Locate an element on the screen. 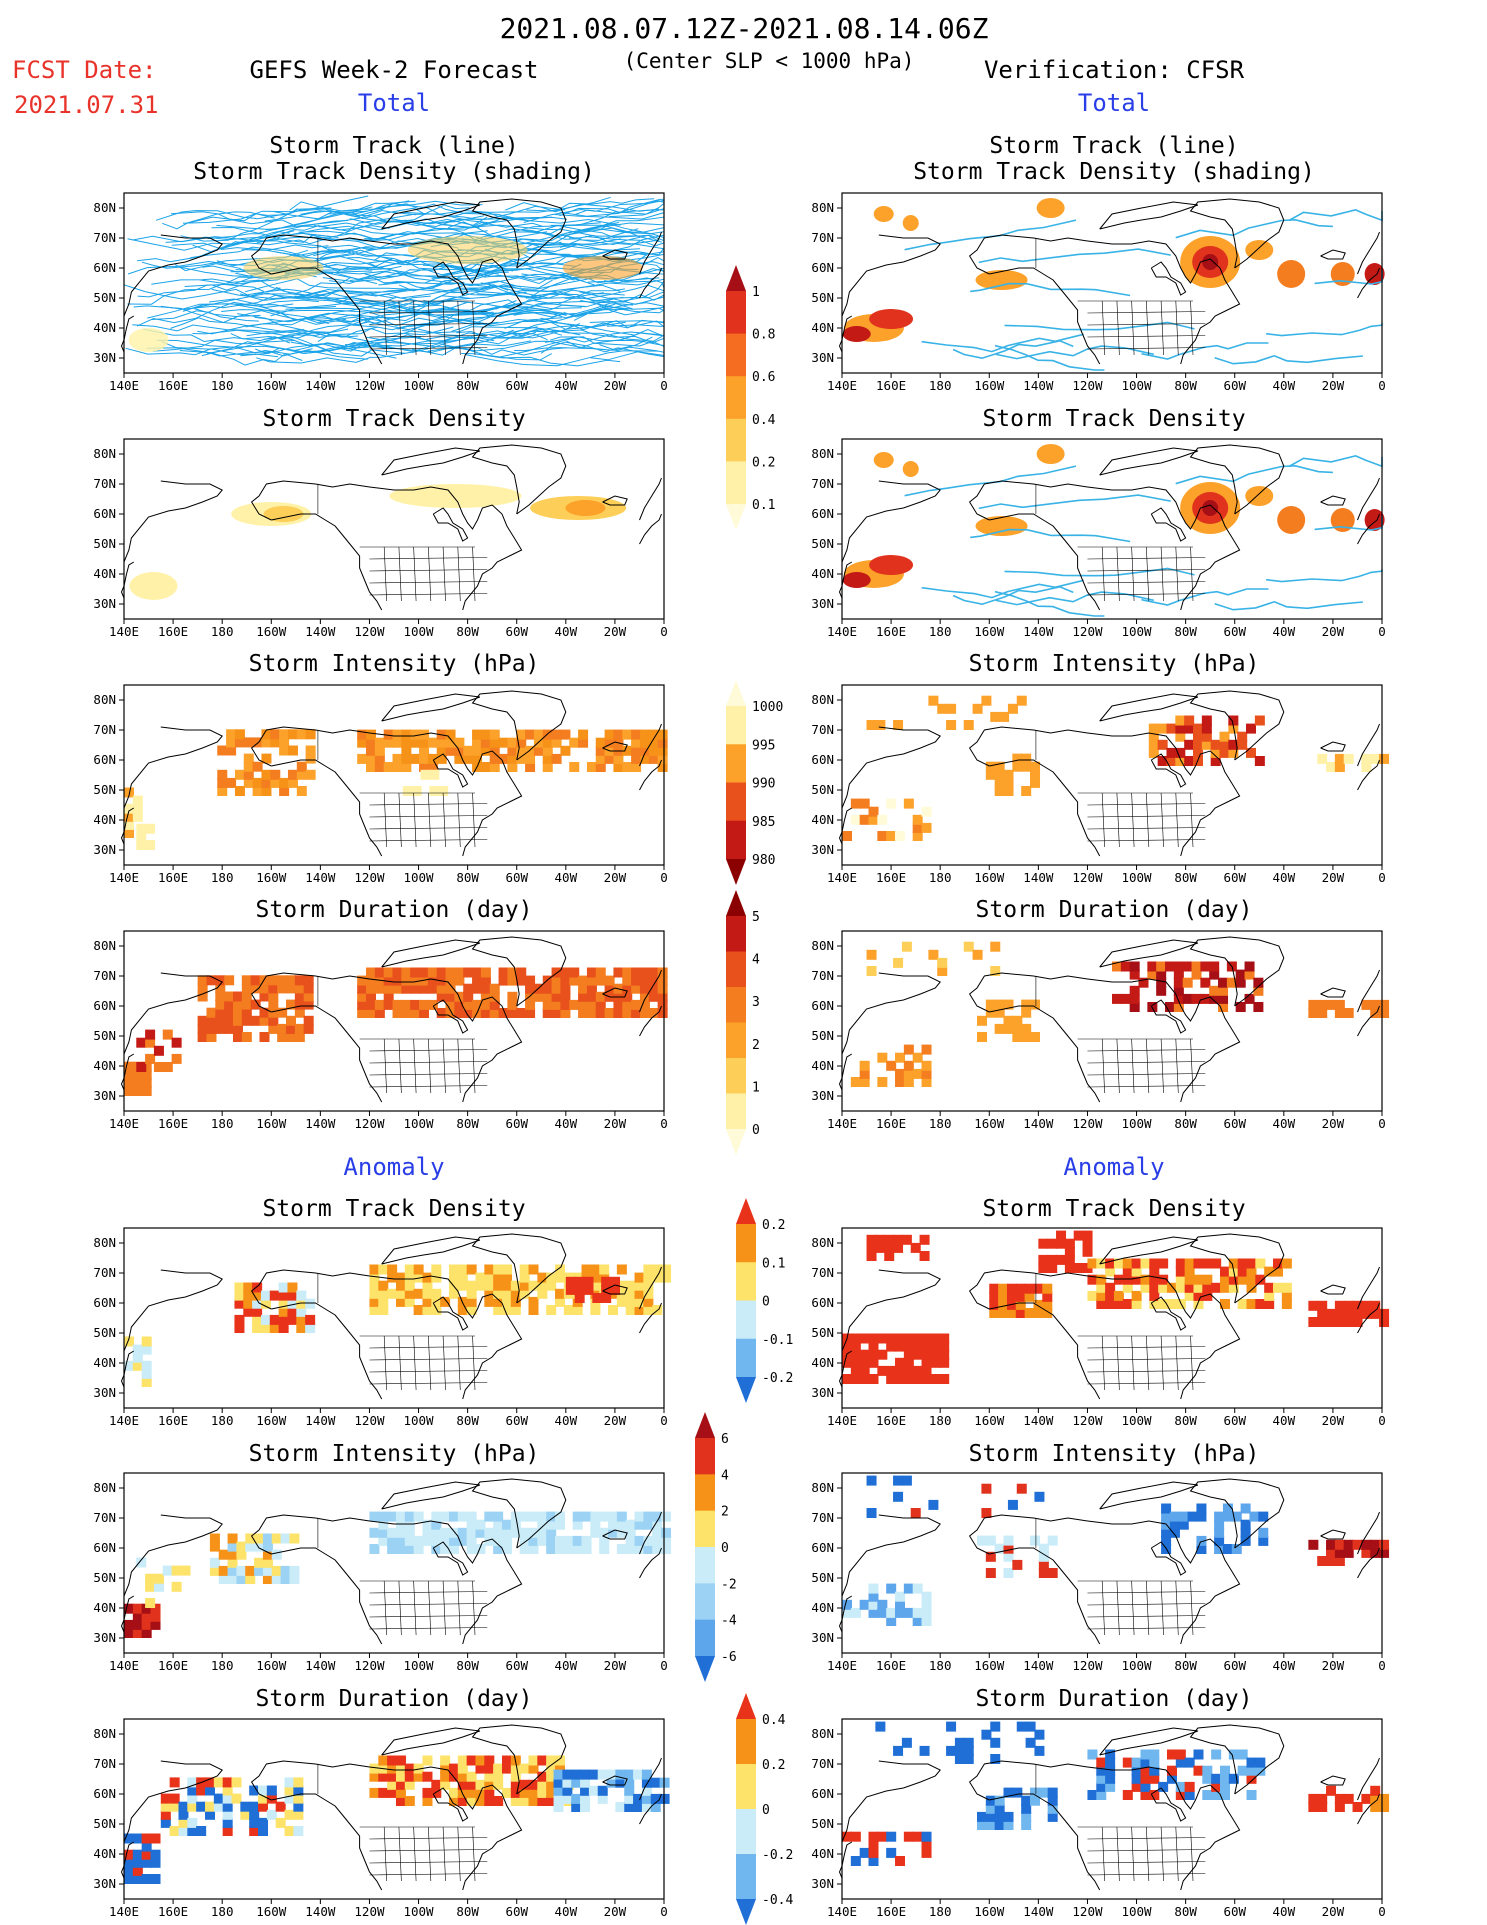 The image size is (1487, 1925). lon-tick-label: 100W is located at coordinates (418, 877).